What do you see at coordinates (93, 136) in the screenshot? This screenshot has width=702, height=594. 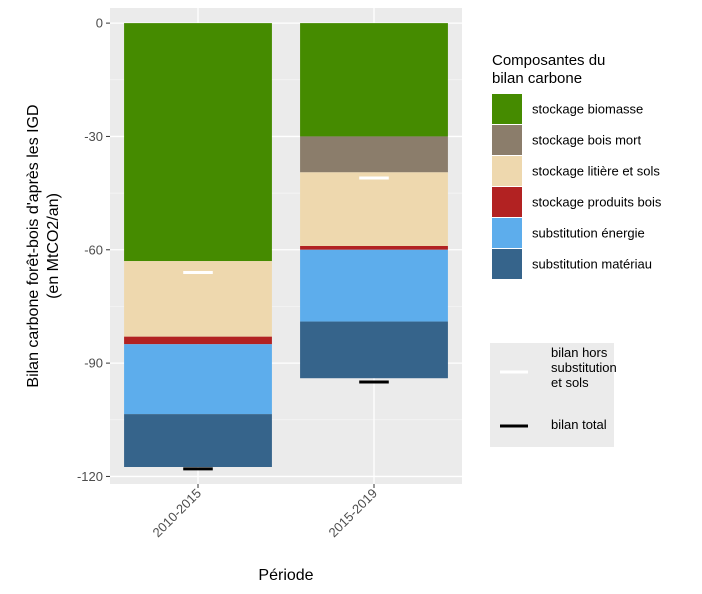 I see `y-tick-label: -30` at bounding box center [93, 136].